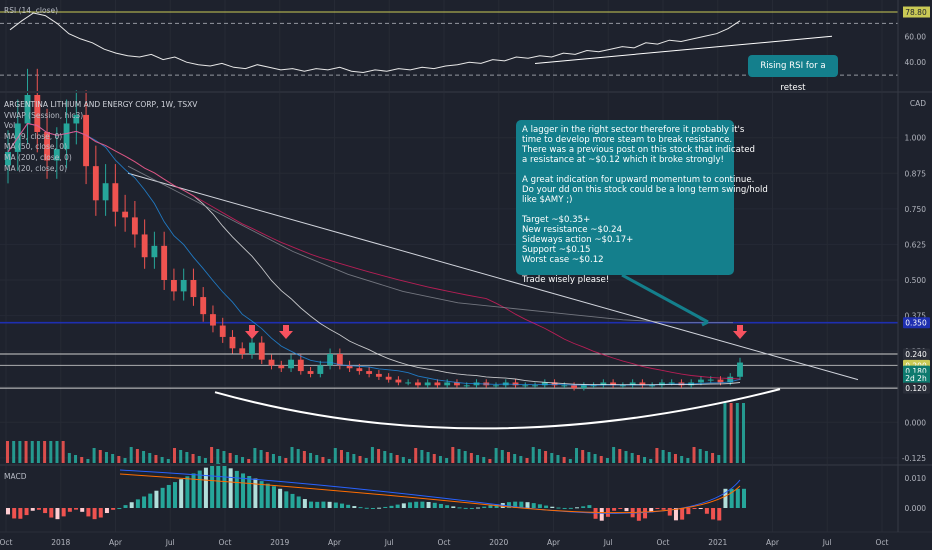 The width and height of the screenshot is (932, 550). What do you see at coordinates (793, 74) in the screenshot?
I see `rsi-annotation: Rising RSI for a retest` at bounding box center [793, 74].